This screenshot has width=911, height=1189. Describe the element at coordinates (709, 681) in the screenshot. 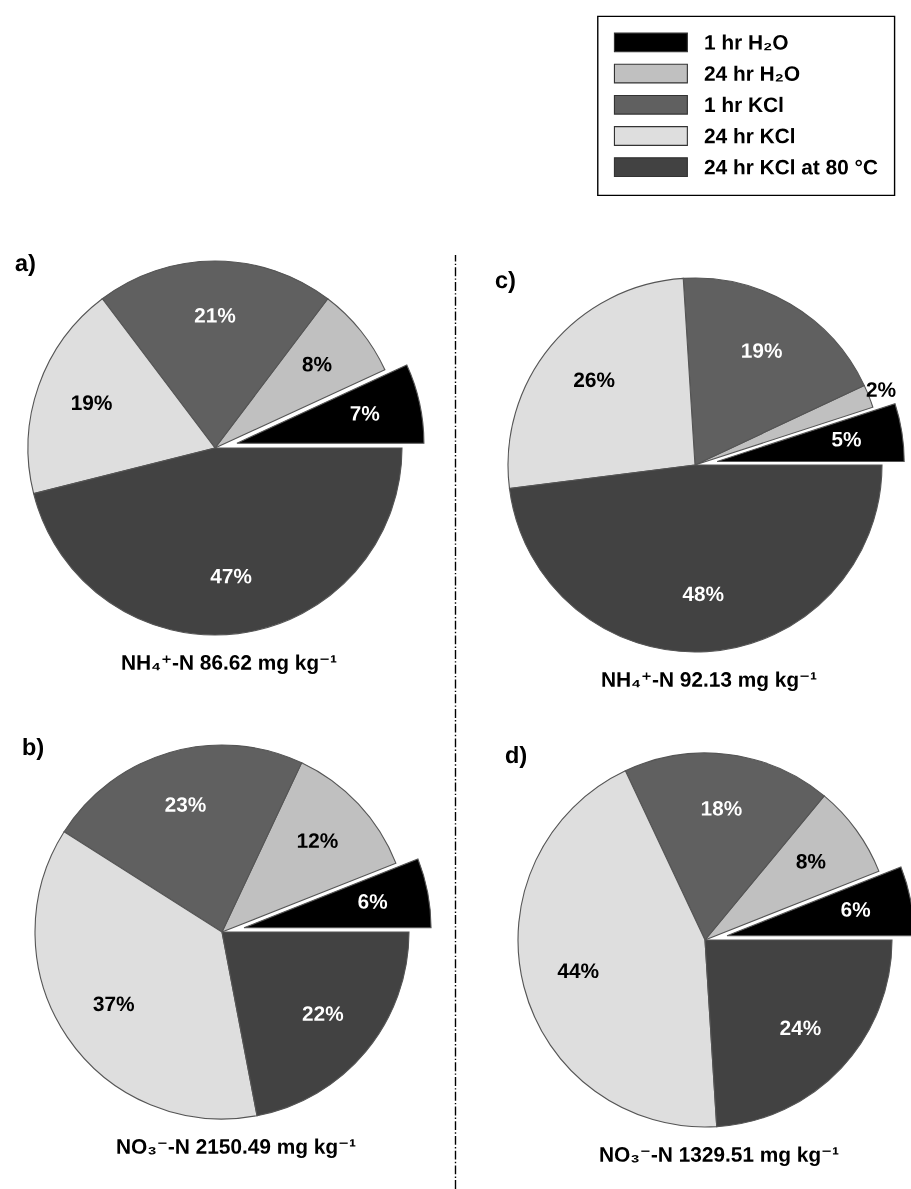

I see `text: NH₄⁺-N 92.13 mg kg⁻¹` at that location.